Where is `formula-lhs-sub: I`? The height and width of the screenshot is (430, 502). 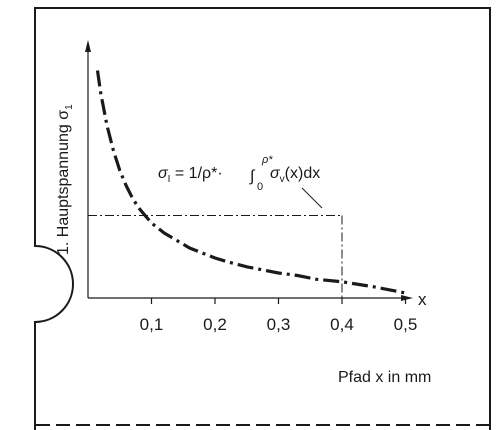 formula-lhs-sub: I is located at coordinates (169, 179).